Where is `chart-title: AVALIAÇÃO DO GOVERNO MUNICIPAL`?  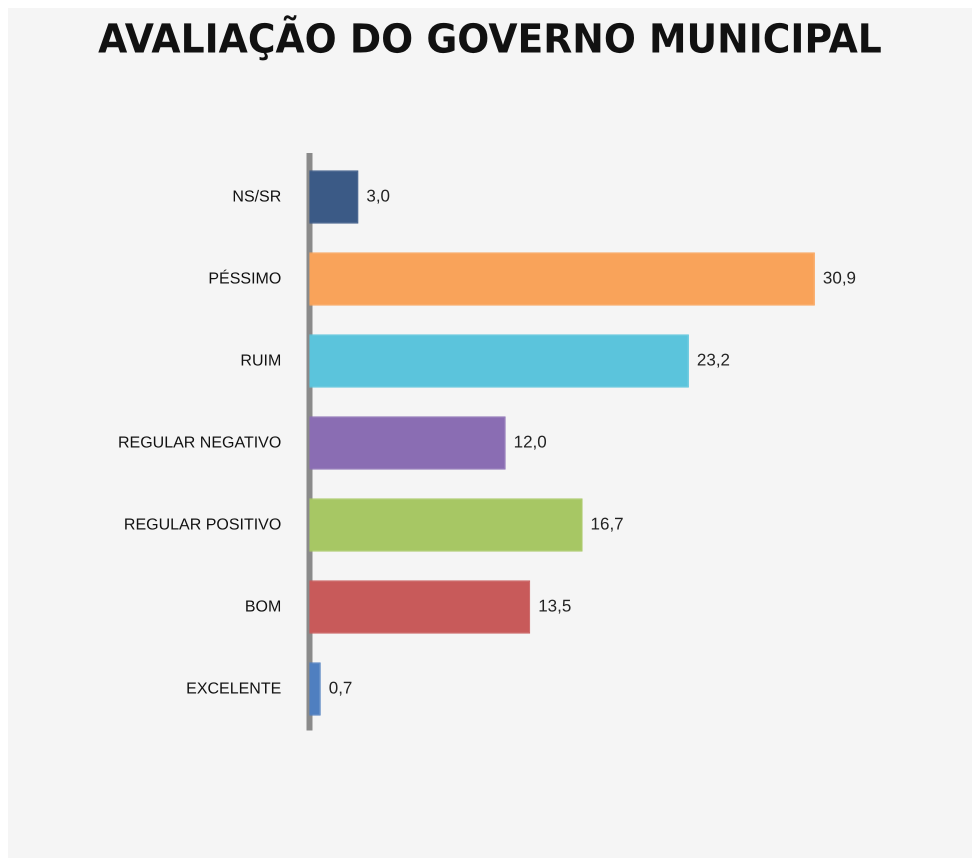 chart-title: AVALIAÇÃO DO GOVERNO MUNICIPAL is located at coordinates (490, 38).